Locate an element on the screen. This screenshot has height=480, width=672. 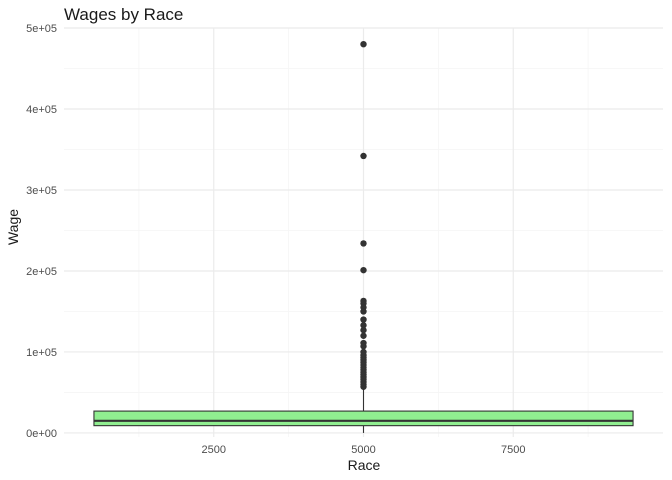
y-tick-label: 4e+05 is located at coordinates (41, 110).